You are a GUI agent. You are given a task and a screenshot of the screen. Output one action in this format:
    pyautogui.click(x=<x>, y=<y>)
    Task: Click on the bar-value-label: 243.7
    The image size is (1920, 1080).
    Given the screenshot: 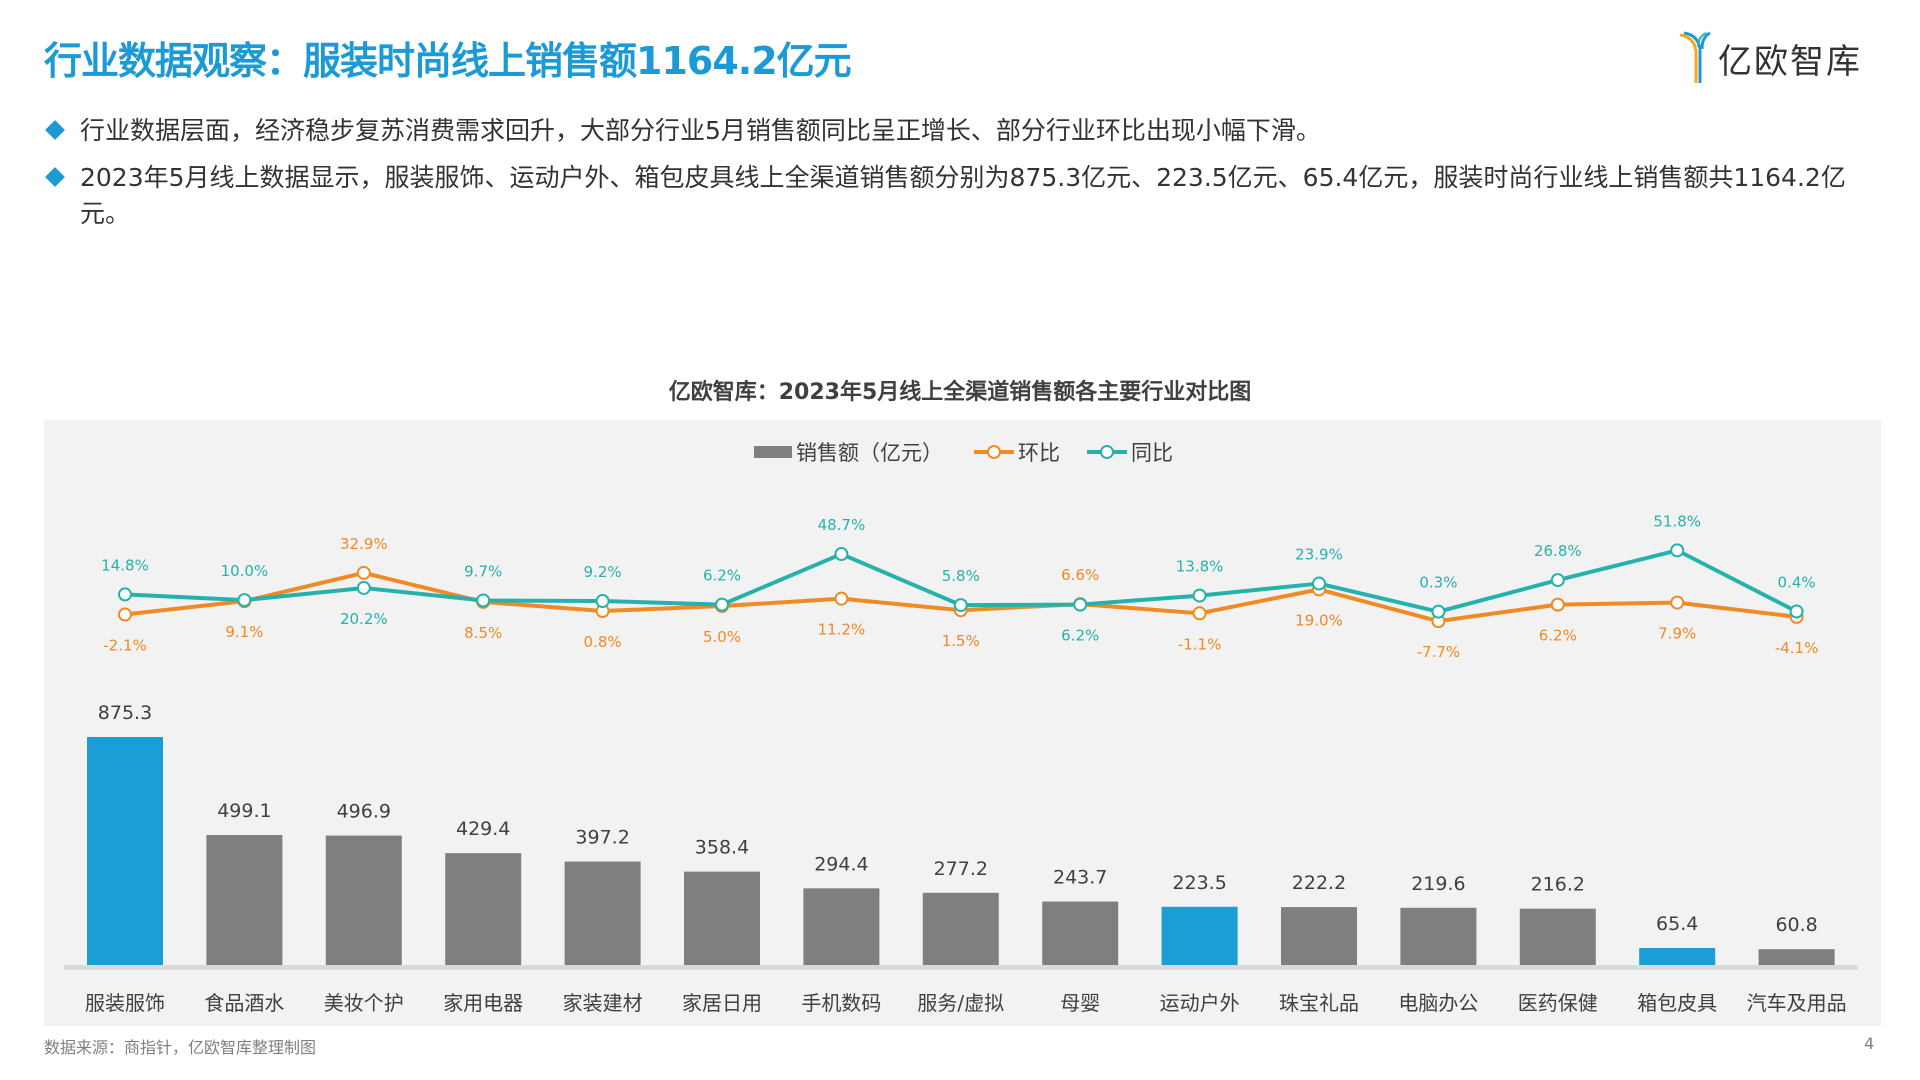 What is the action you would take?
    pyautogui.click(x=1080, y=878)
    